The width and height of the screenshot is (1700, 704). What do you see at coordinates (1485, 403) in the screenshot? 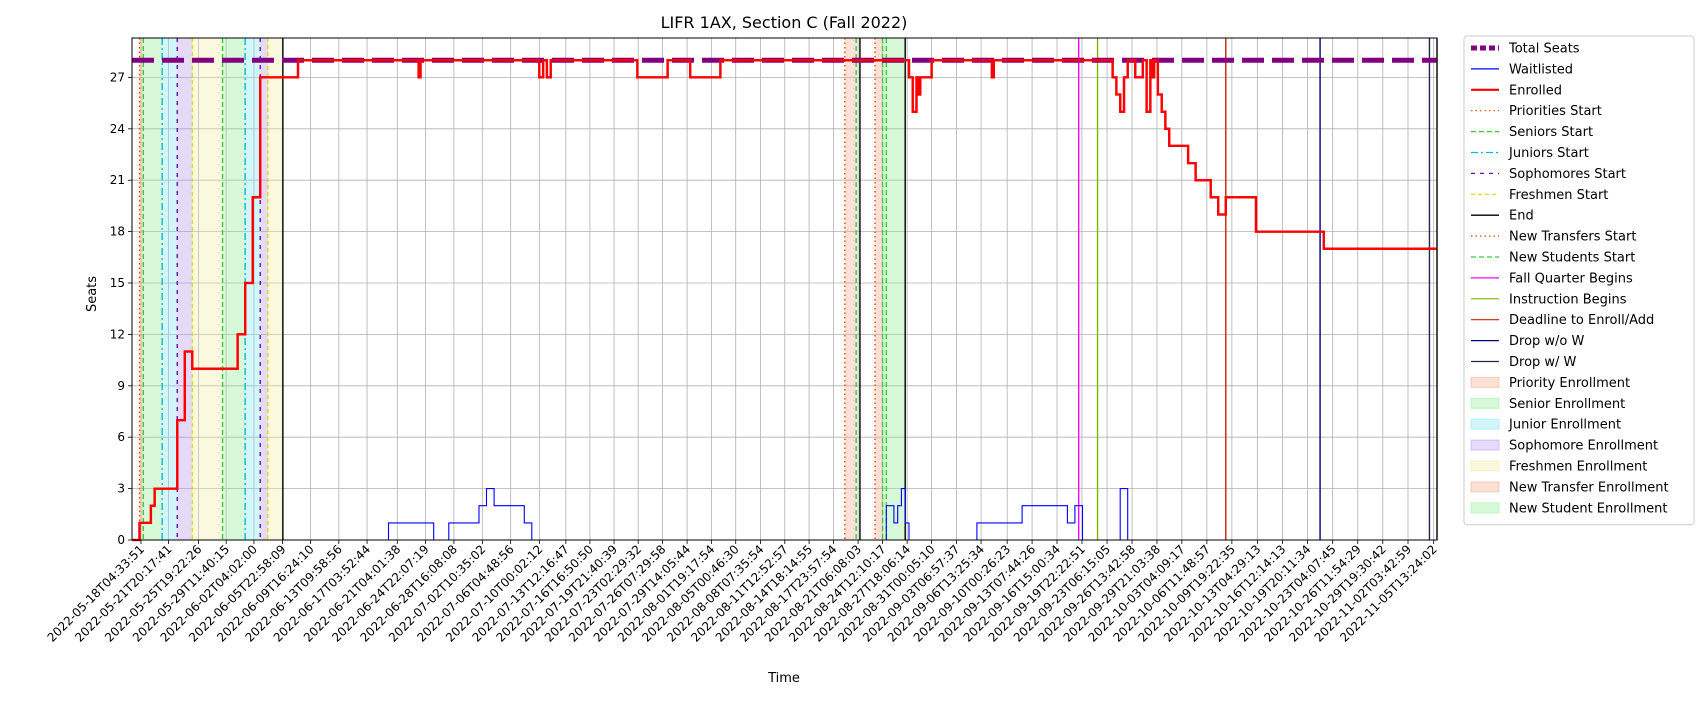
I see `legend-swatch-senior-enrollment` at bounding box center [1485, 403].